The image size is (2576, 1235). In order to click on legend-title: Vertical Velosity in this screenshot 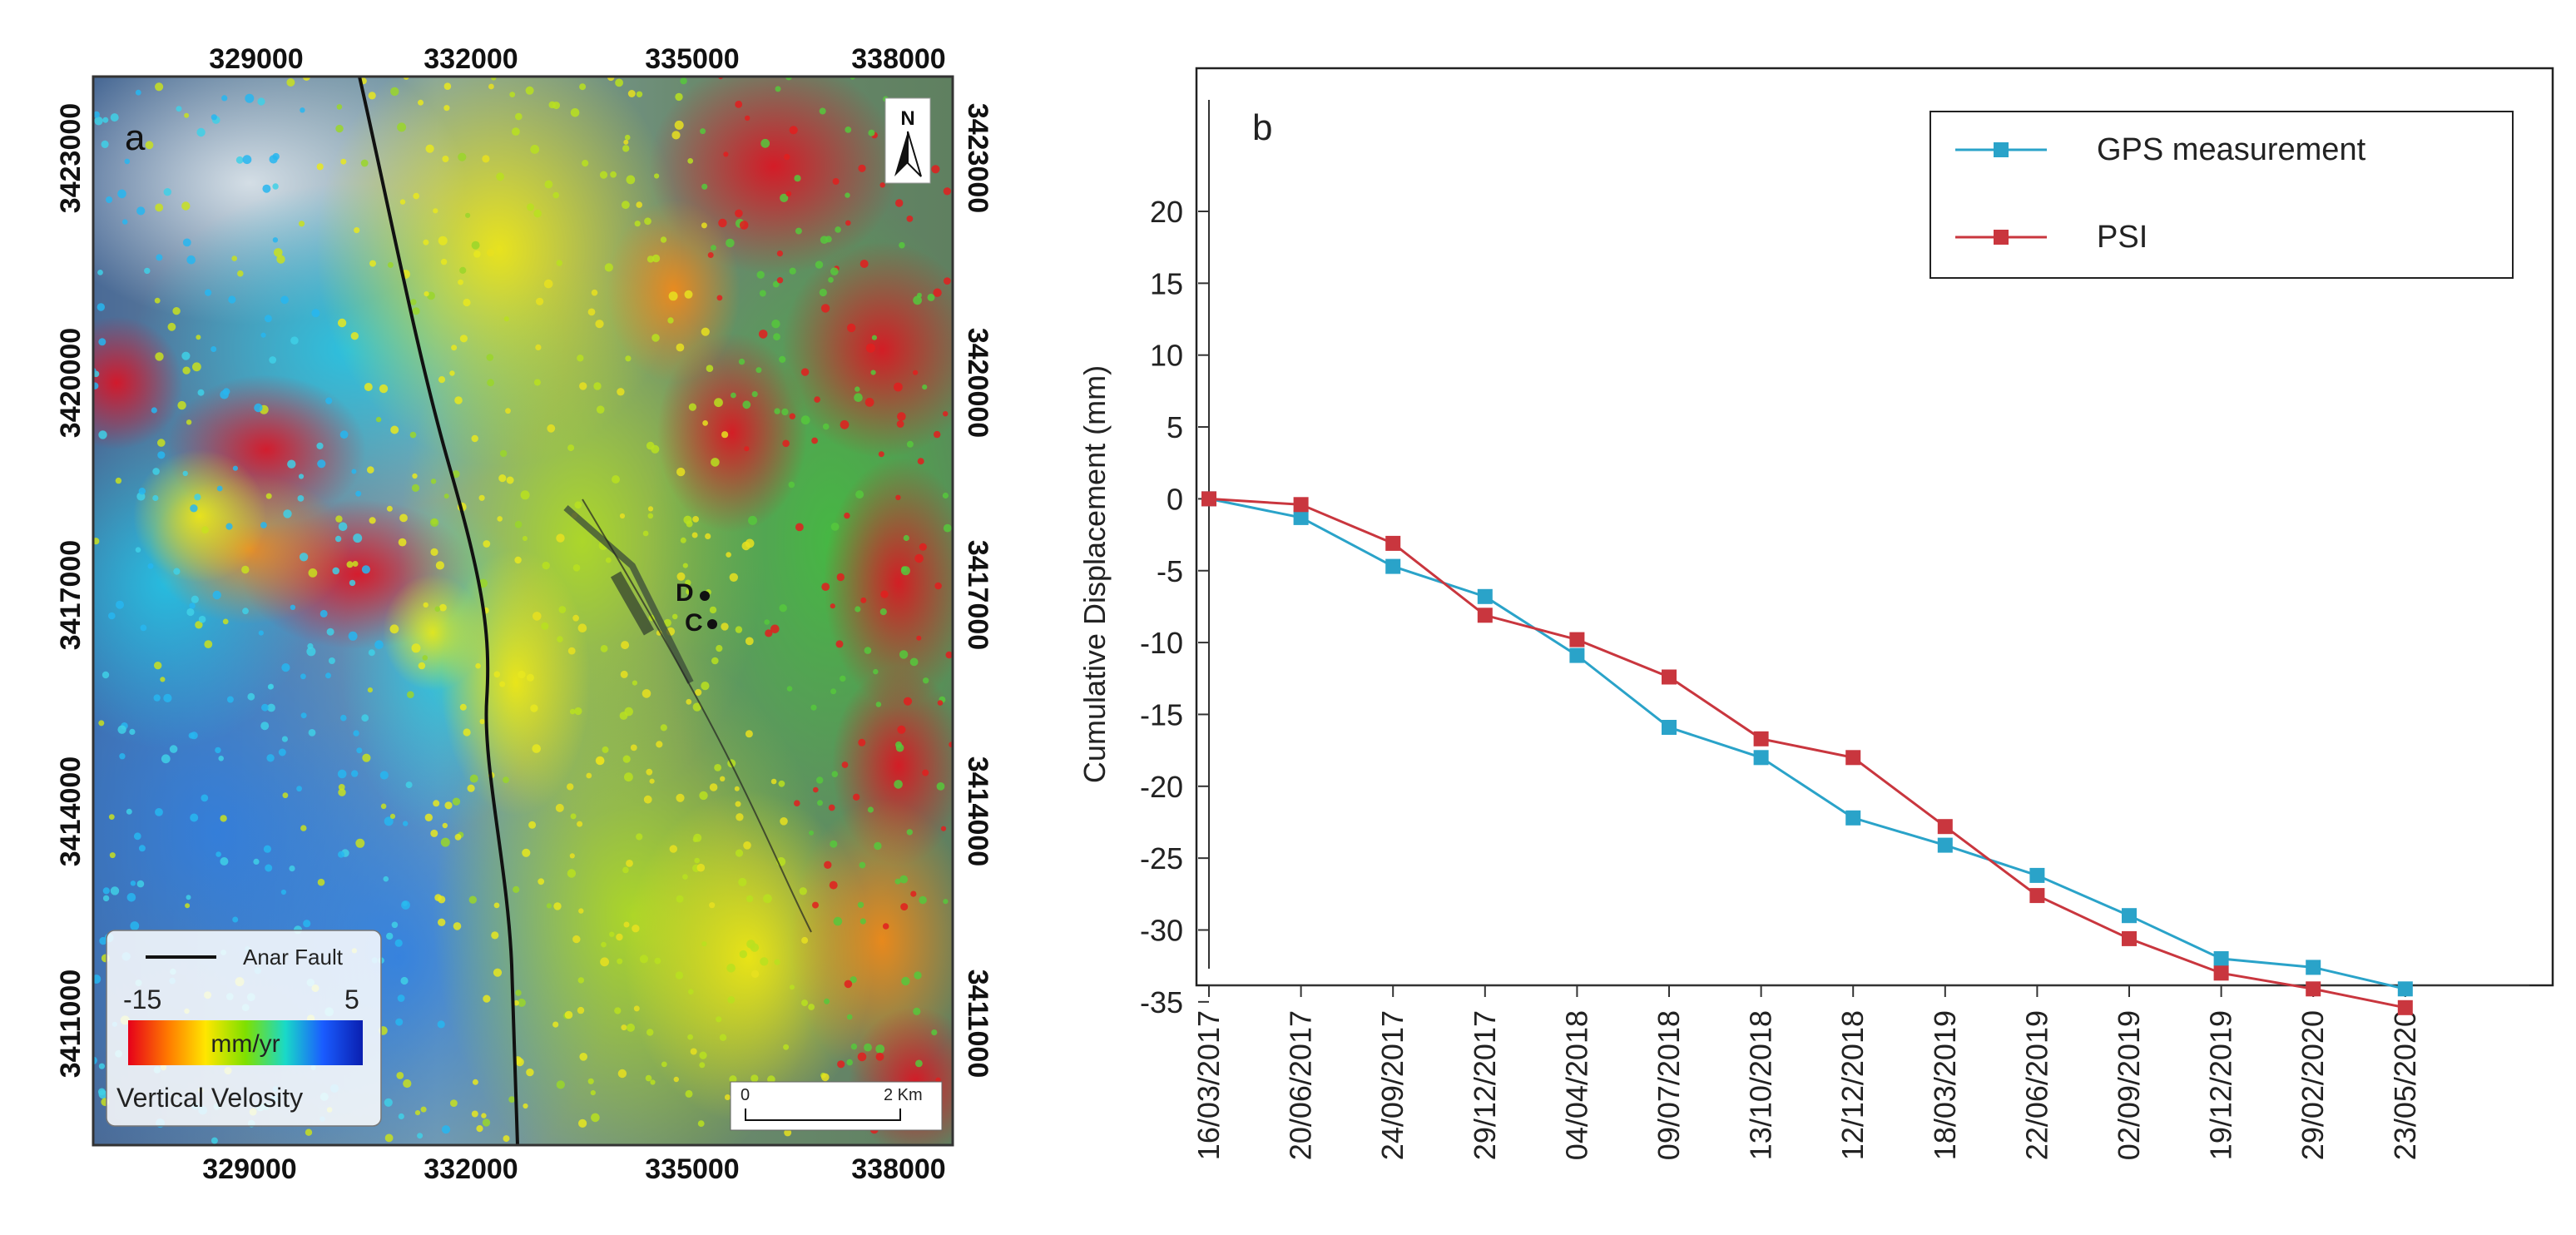, I will do `click(210, 1098)`.